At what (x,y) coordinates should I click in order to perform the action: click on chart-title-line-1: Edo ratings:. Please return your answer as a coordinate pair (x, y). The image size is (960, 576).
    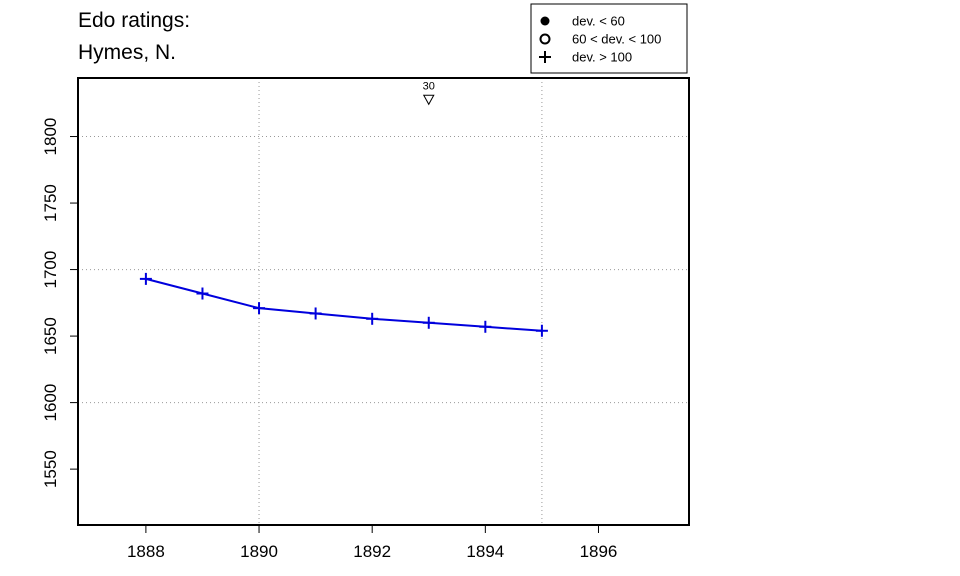
    Looking at the image, I should click on (134, 20).